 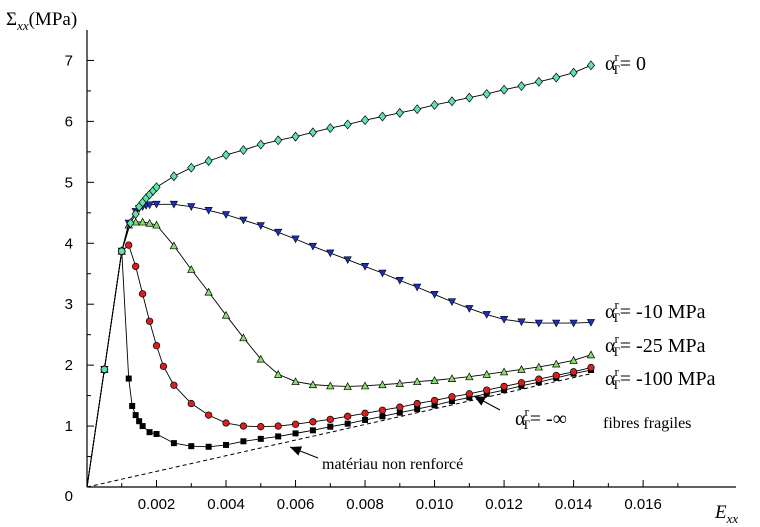 What do you see at coordinates (541, 418) in the screenshot?
I see `series-label-4: αr T= -∞` at bounding box center [541, 418].